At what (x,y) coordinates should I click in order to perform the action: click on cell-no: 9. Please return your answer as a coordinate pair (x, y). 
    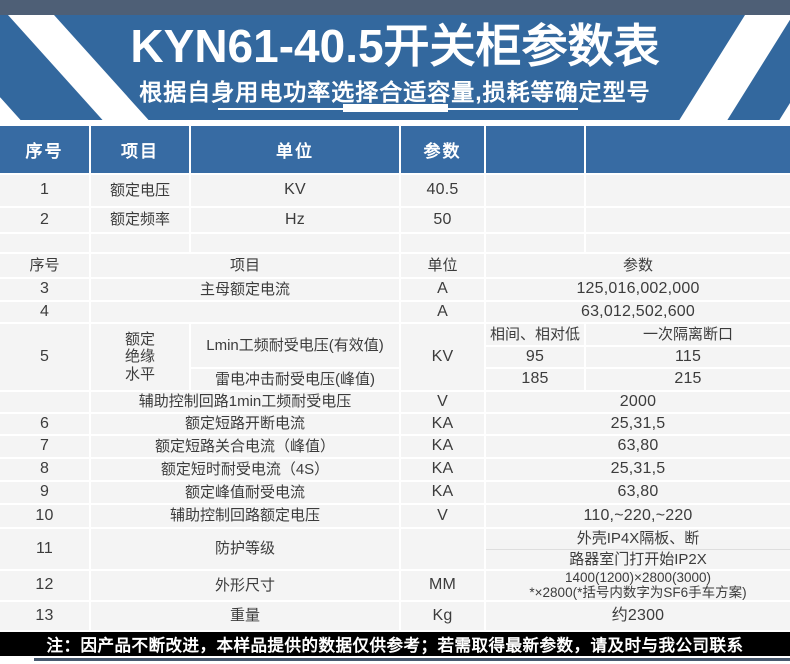
    Looking at the image, I should click on (44, 492).